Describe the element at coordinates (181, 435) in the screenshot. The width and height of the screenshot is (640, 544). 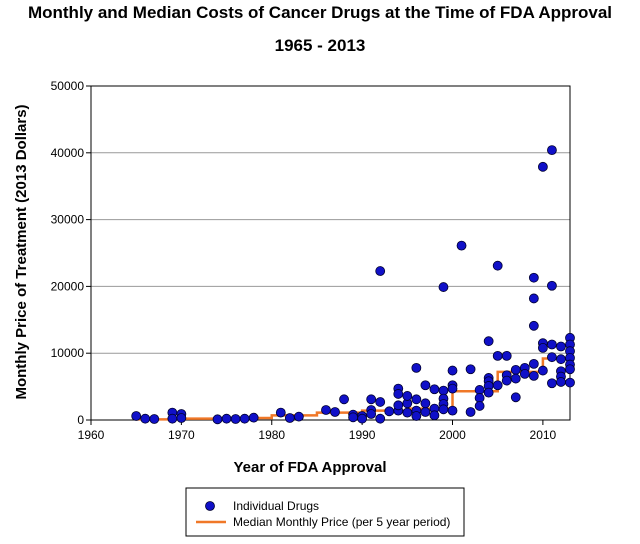
I see `x-tick-label-1970: 1970` at that location.